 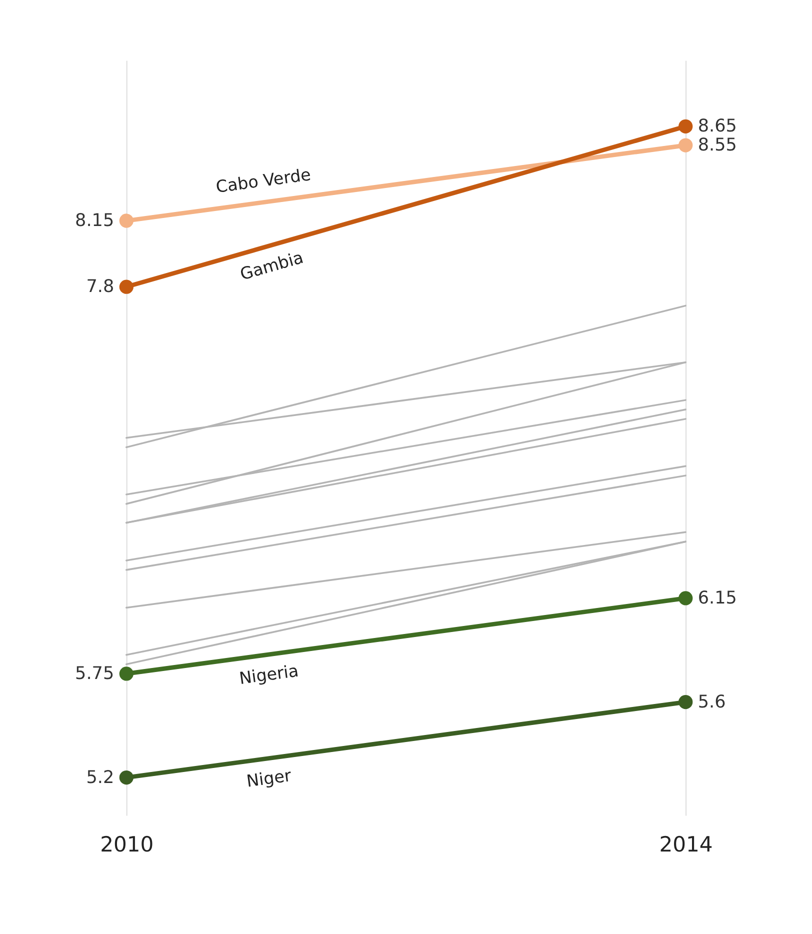 I want to click on x-tick-label: 2010, so click(x=127, y=844).